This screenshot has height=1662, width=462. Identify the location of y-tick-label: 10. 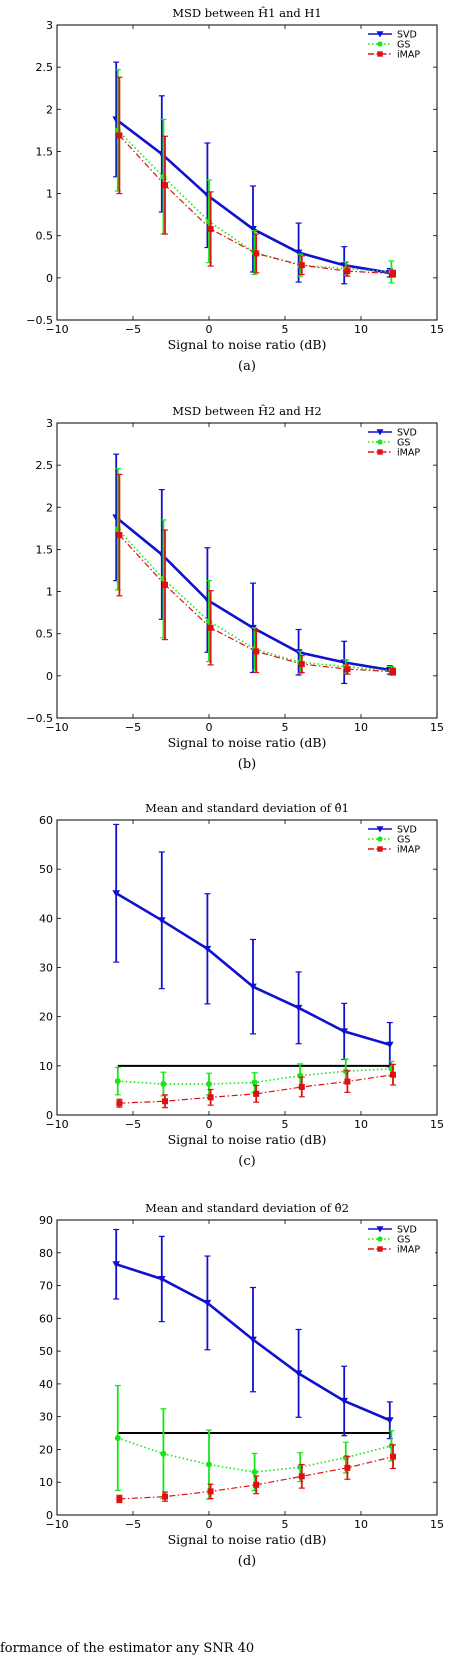
(46, 1482).